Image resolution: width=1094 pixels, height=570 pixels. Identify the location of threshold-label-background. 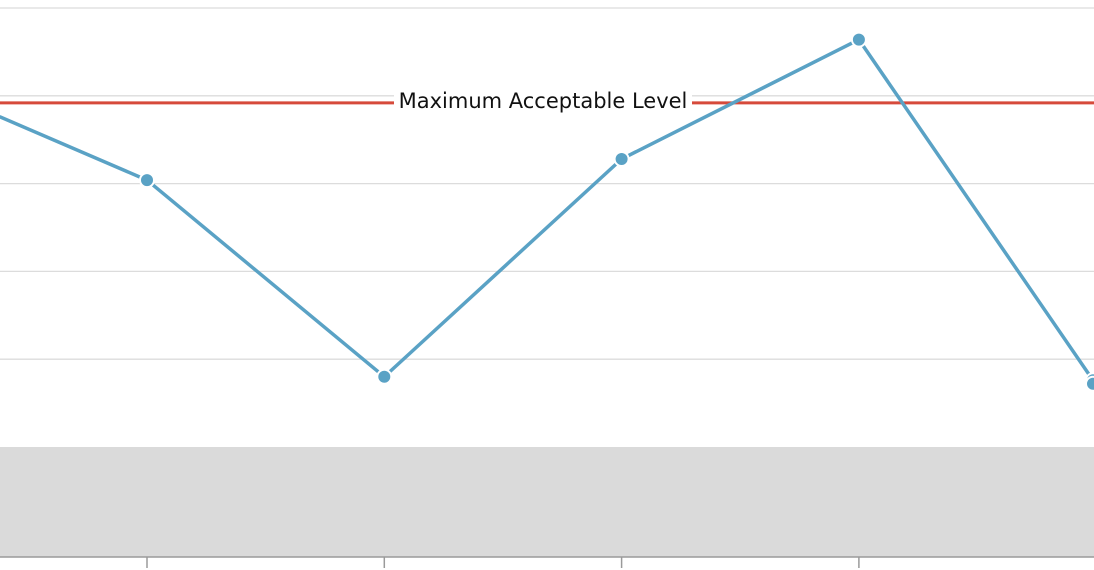
(543, 100).